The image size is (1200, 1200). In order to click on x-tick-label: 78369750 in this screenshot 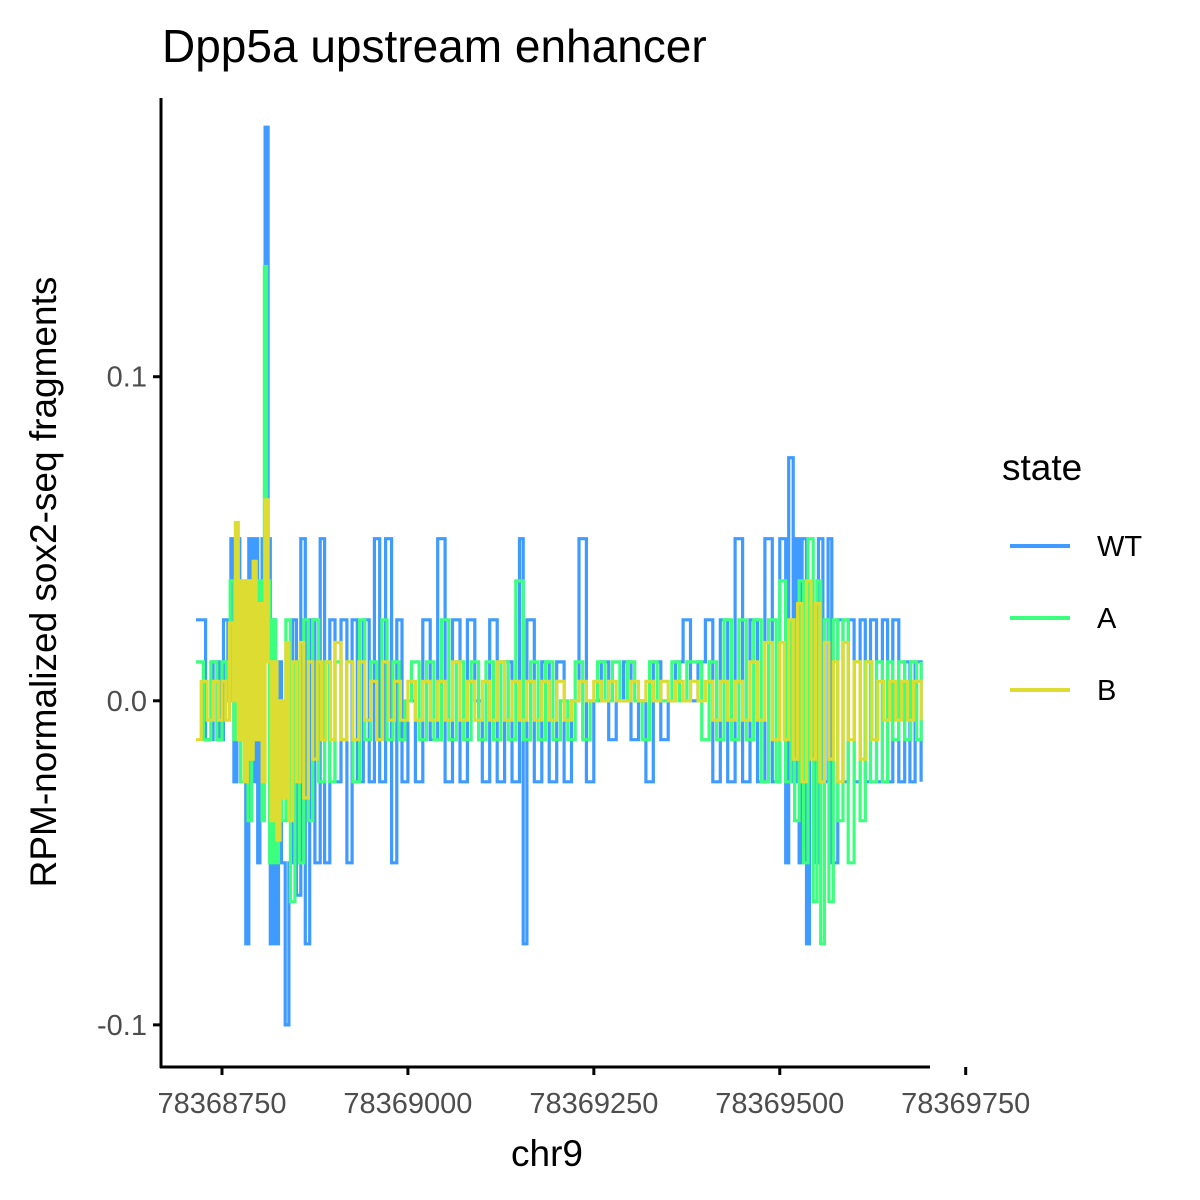, I will do `click(965, 1104)`.